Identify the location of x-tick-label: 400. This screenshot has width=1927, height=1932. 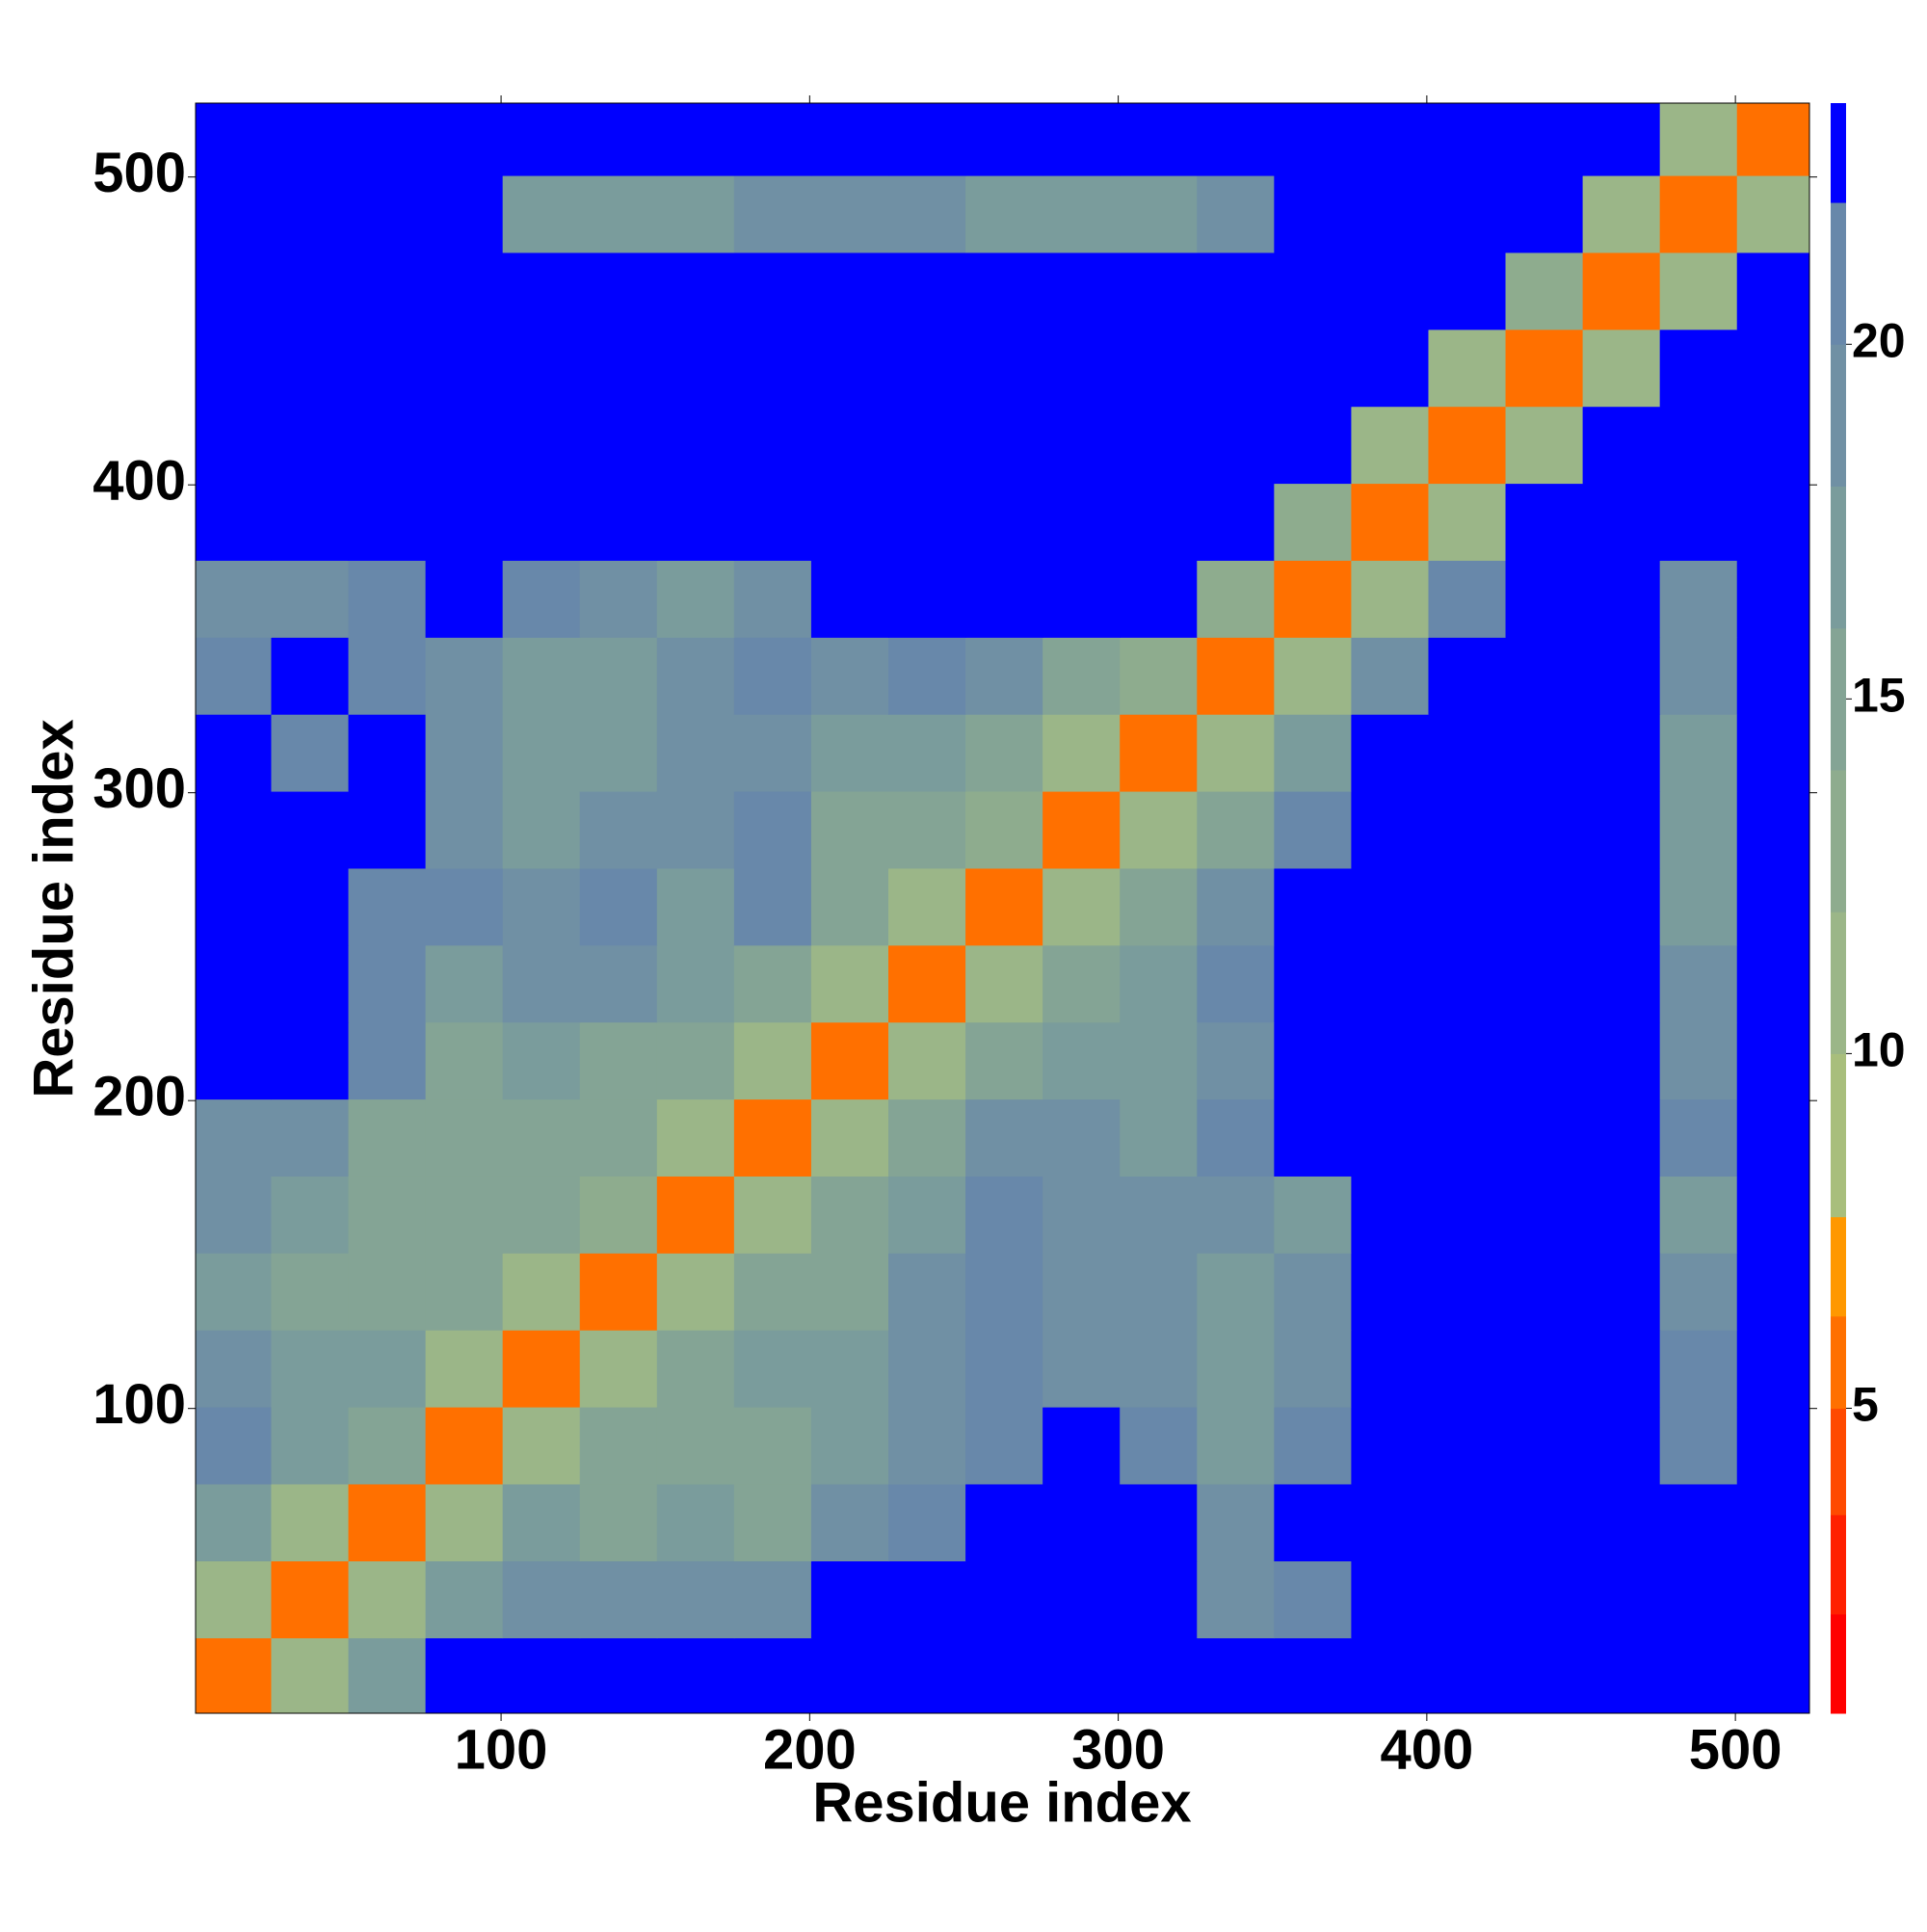
(1426, 1749).